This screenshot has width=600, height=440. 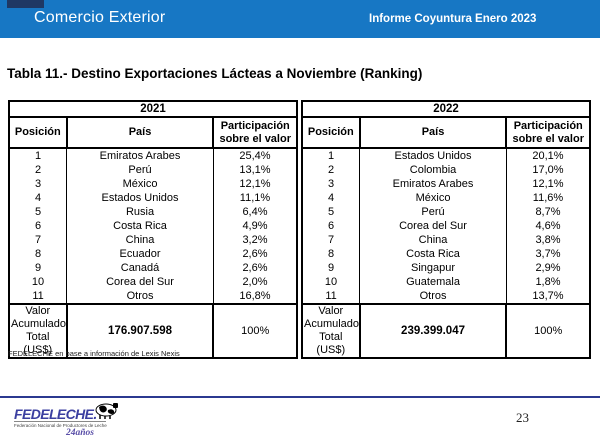 I want to click on country-cell: Corea del Sur, so click(x=140, y=282).